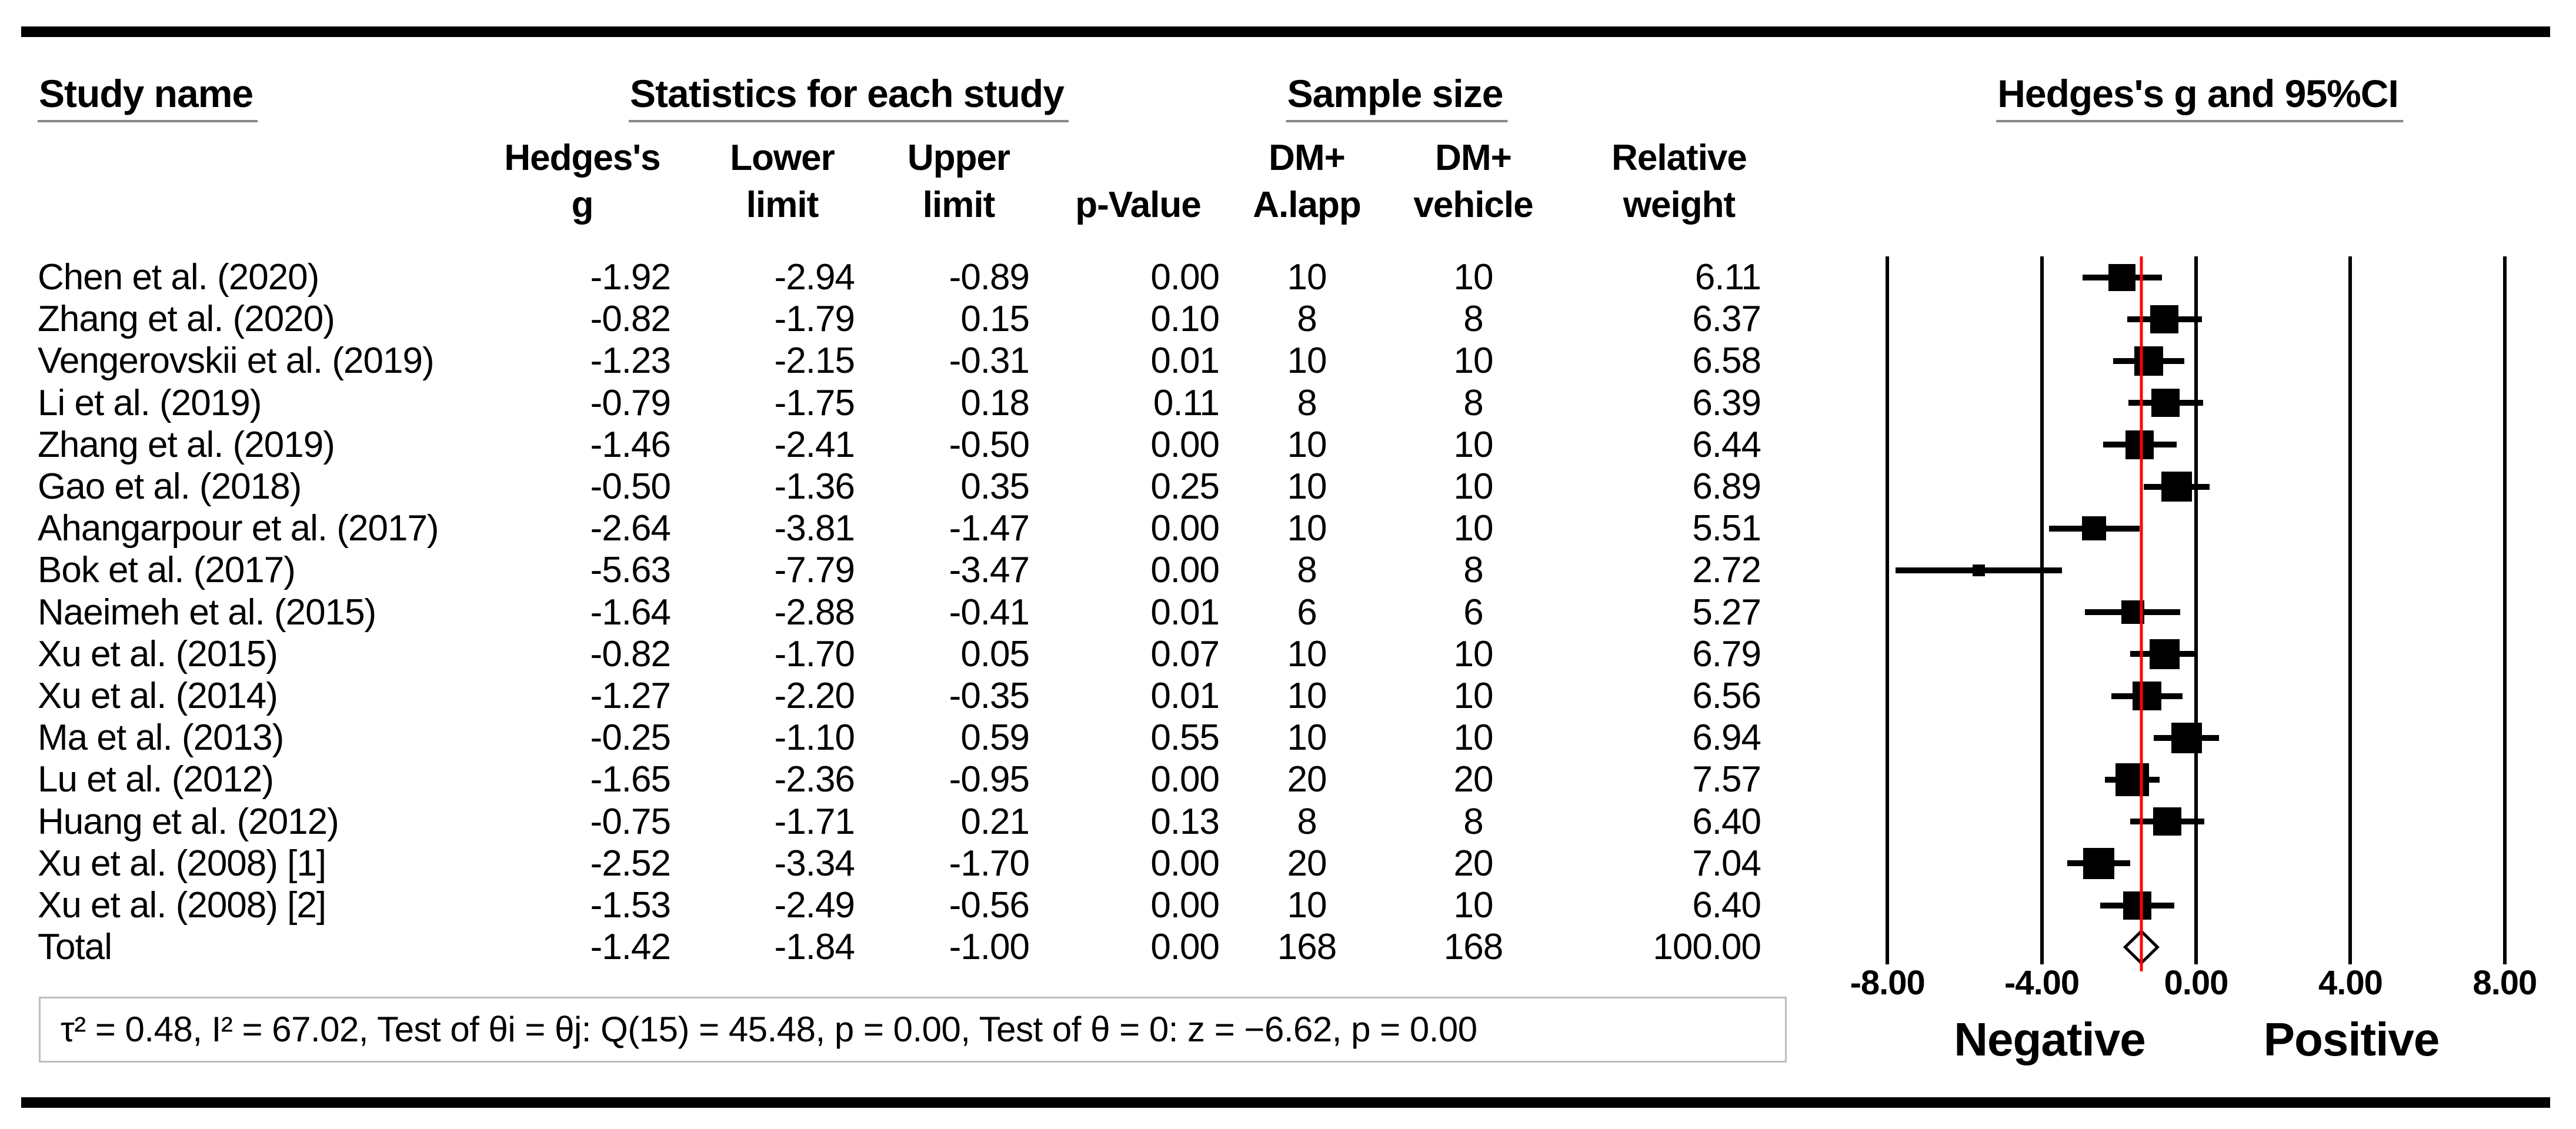 This screenshot has height=1129, width=2576. Describe the element at coordinates (630, 948) in the screenshot. I see `cell-hedges-g: -1.42` at that location.